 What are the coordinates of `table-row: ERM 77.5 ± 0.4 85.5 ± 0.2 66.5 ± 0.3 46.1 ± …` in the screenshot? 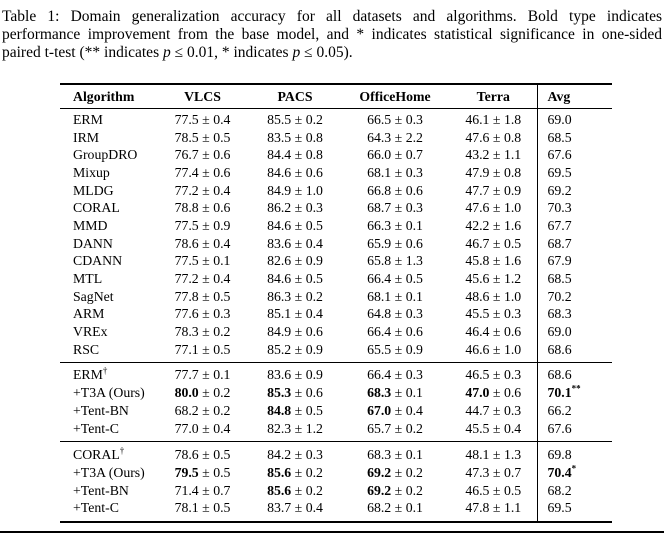 It's located at (336, 118).